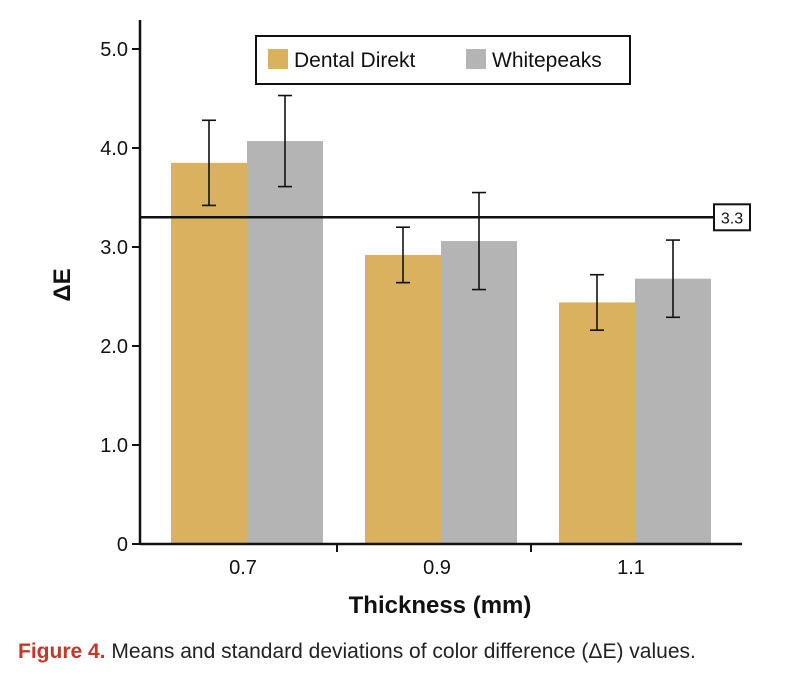 This screenshot has height=680, width=792. What do you see at coordinates (243, 568) in the screenshot?
I see `x-tick-label: 0.7` at bounding box center [243, 568].